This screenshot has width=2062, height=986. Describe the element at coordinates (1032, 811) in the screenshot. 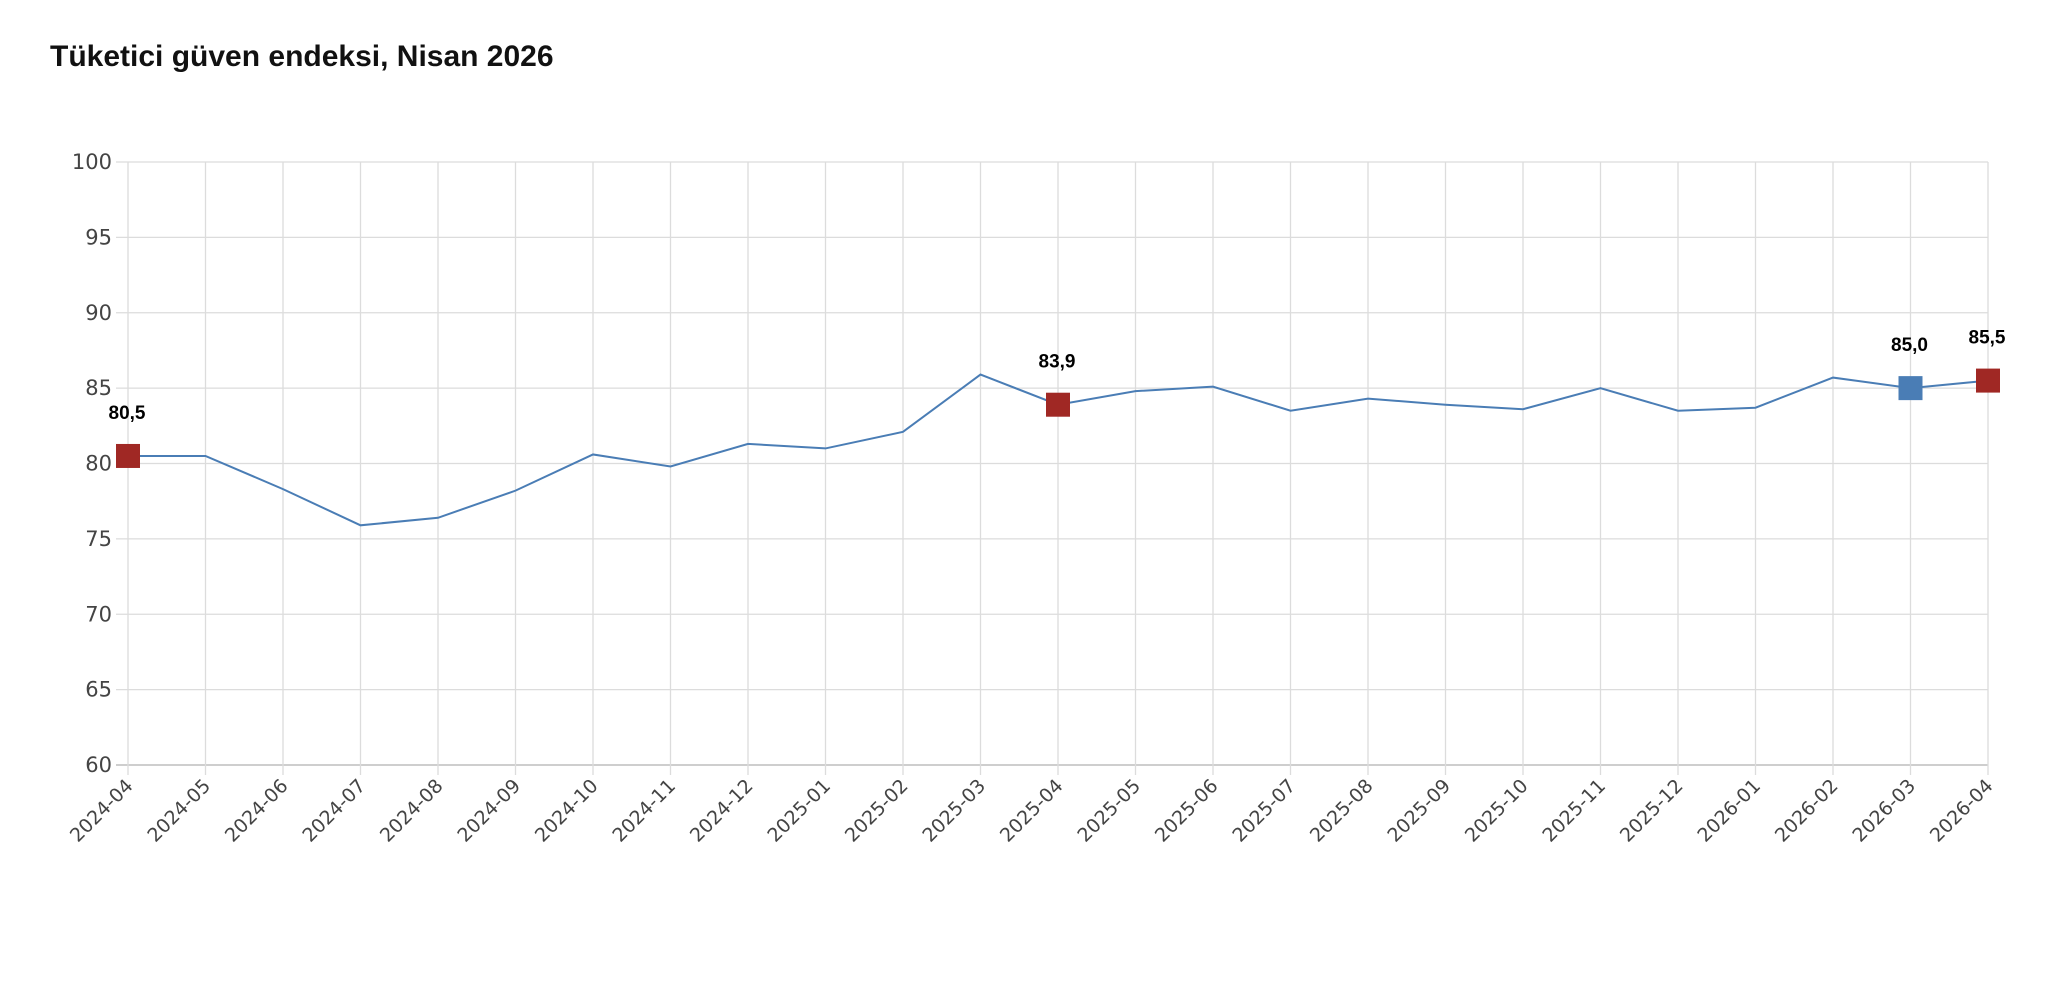

I see `x-tick-label: 2025-04` at that location.